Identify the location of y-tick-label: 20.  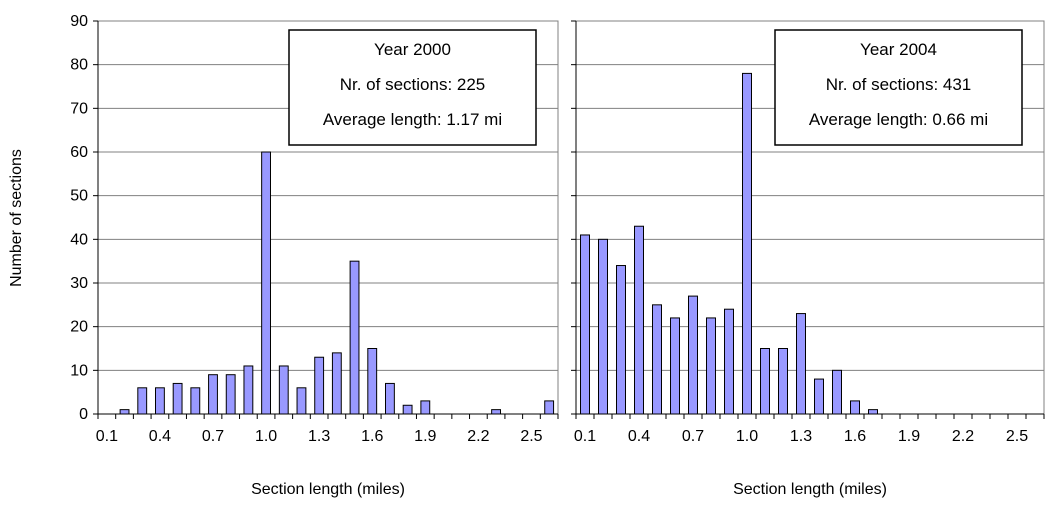
(79, 327).